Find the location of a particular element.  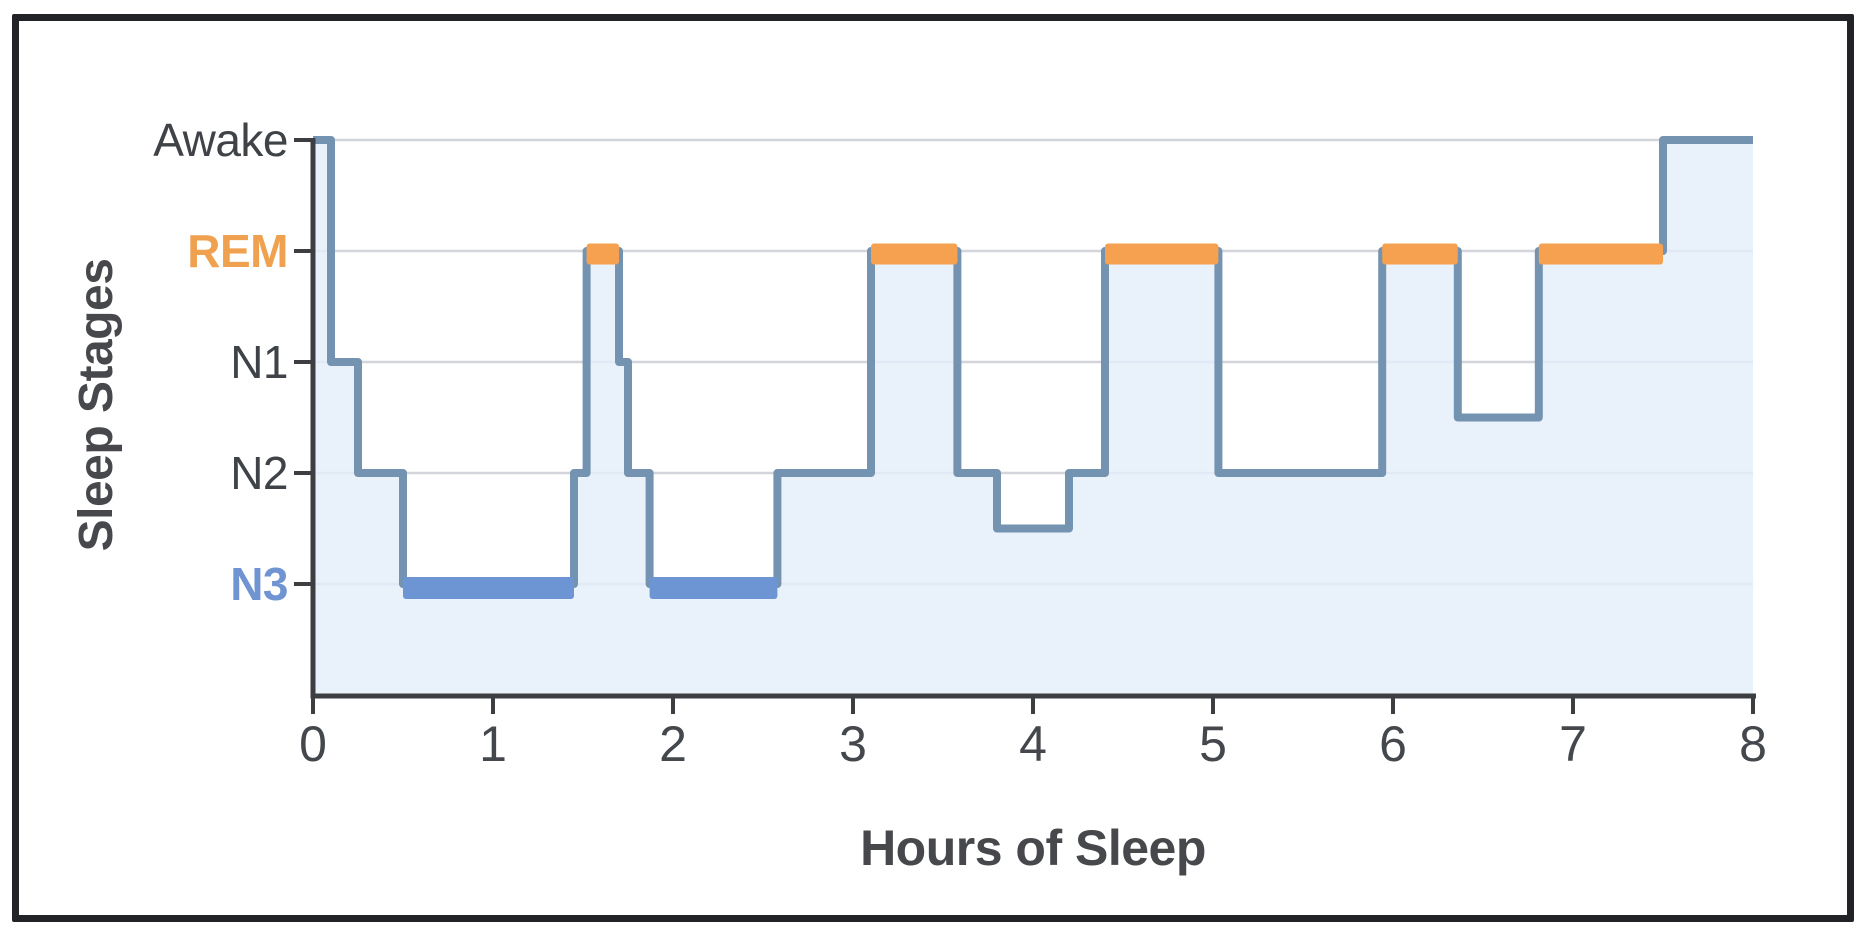

x-tick-label-3: 3 is located at coordinates (853, 744).